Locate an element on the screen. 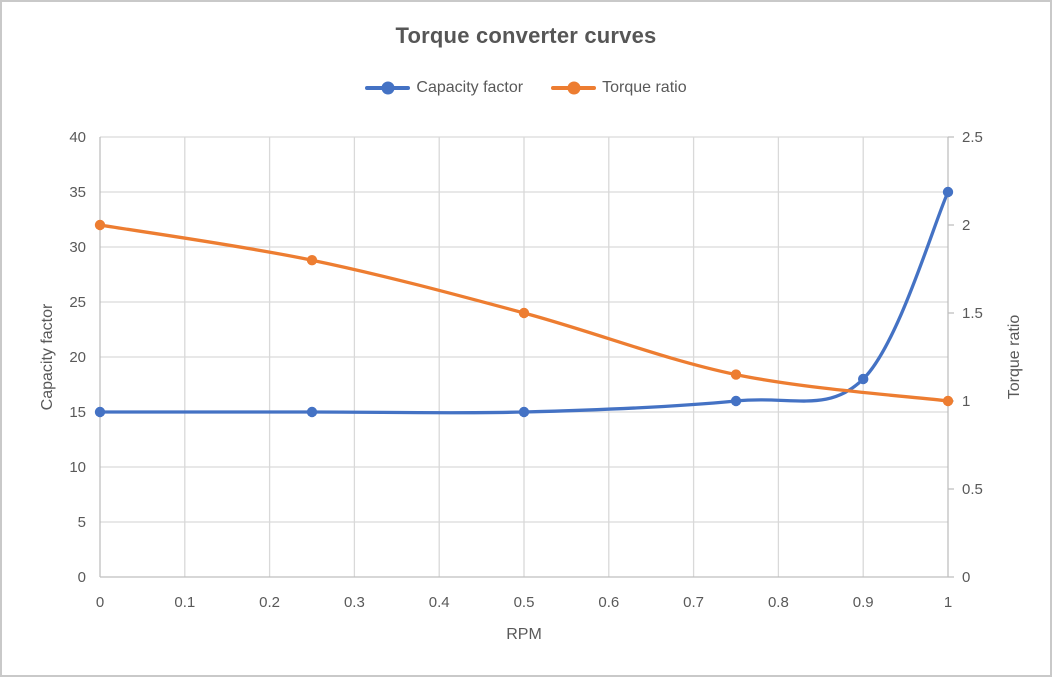 This screenshot has width=1052, height=677. left-axis-title: Capacity factor is located at coordinates (47, 357).